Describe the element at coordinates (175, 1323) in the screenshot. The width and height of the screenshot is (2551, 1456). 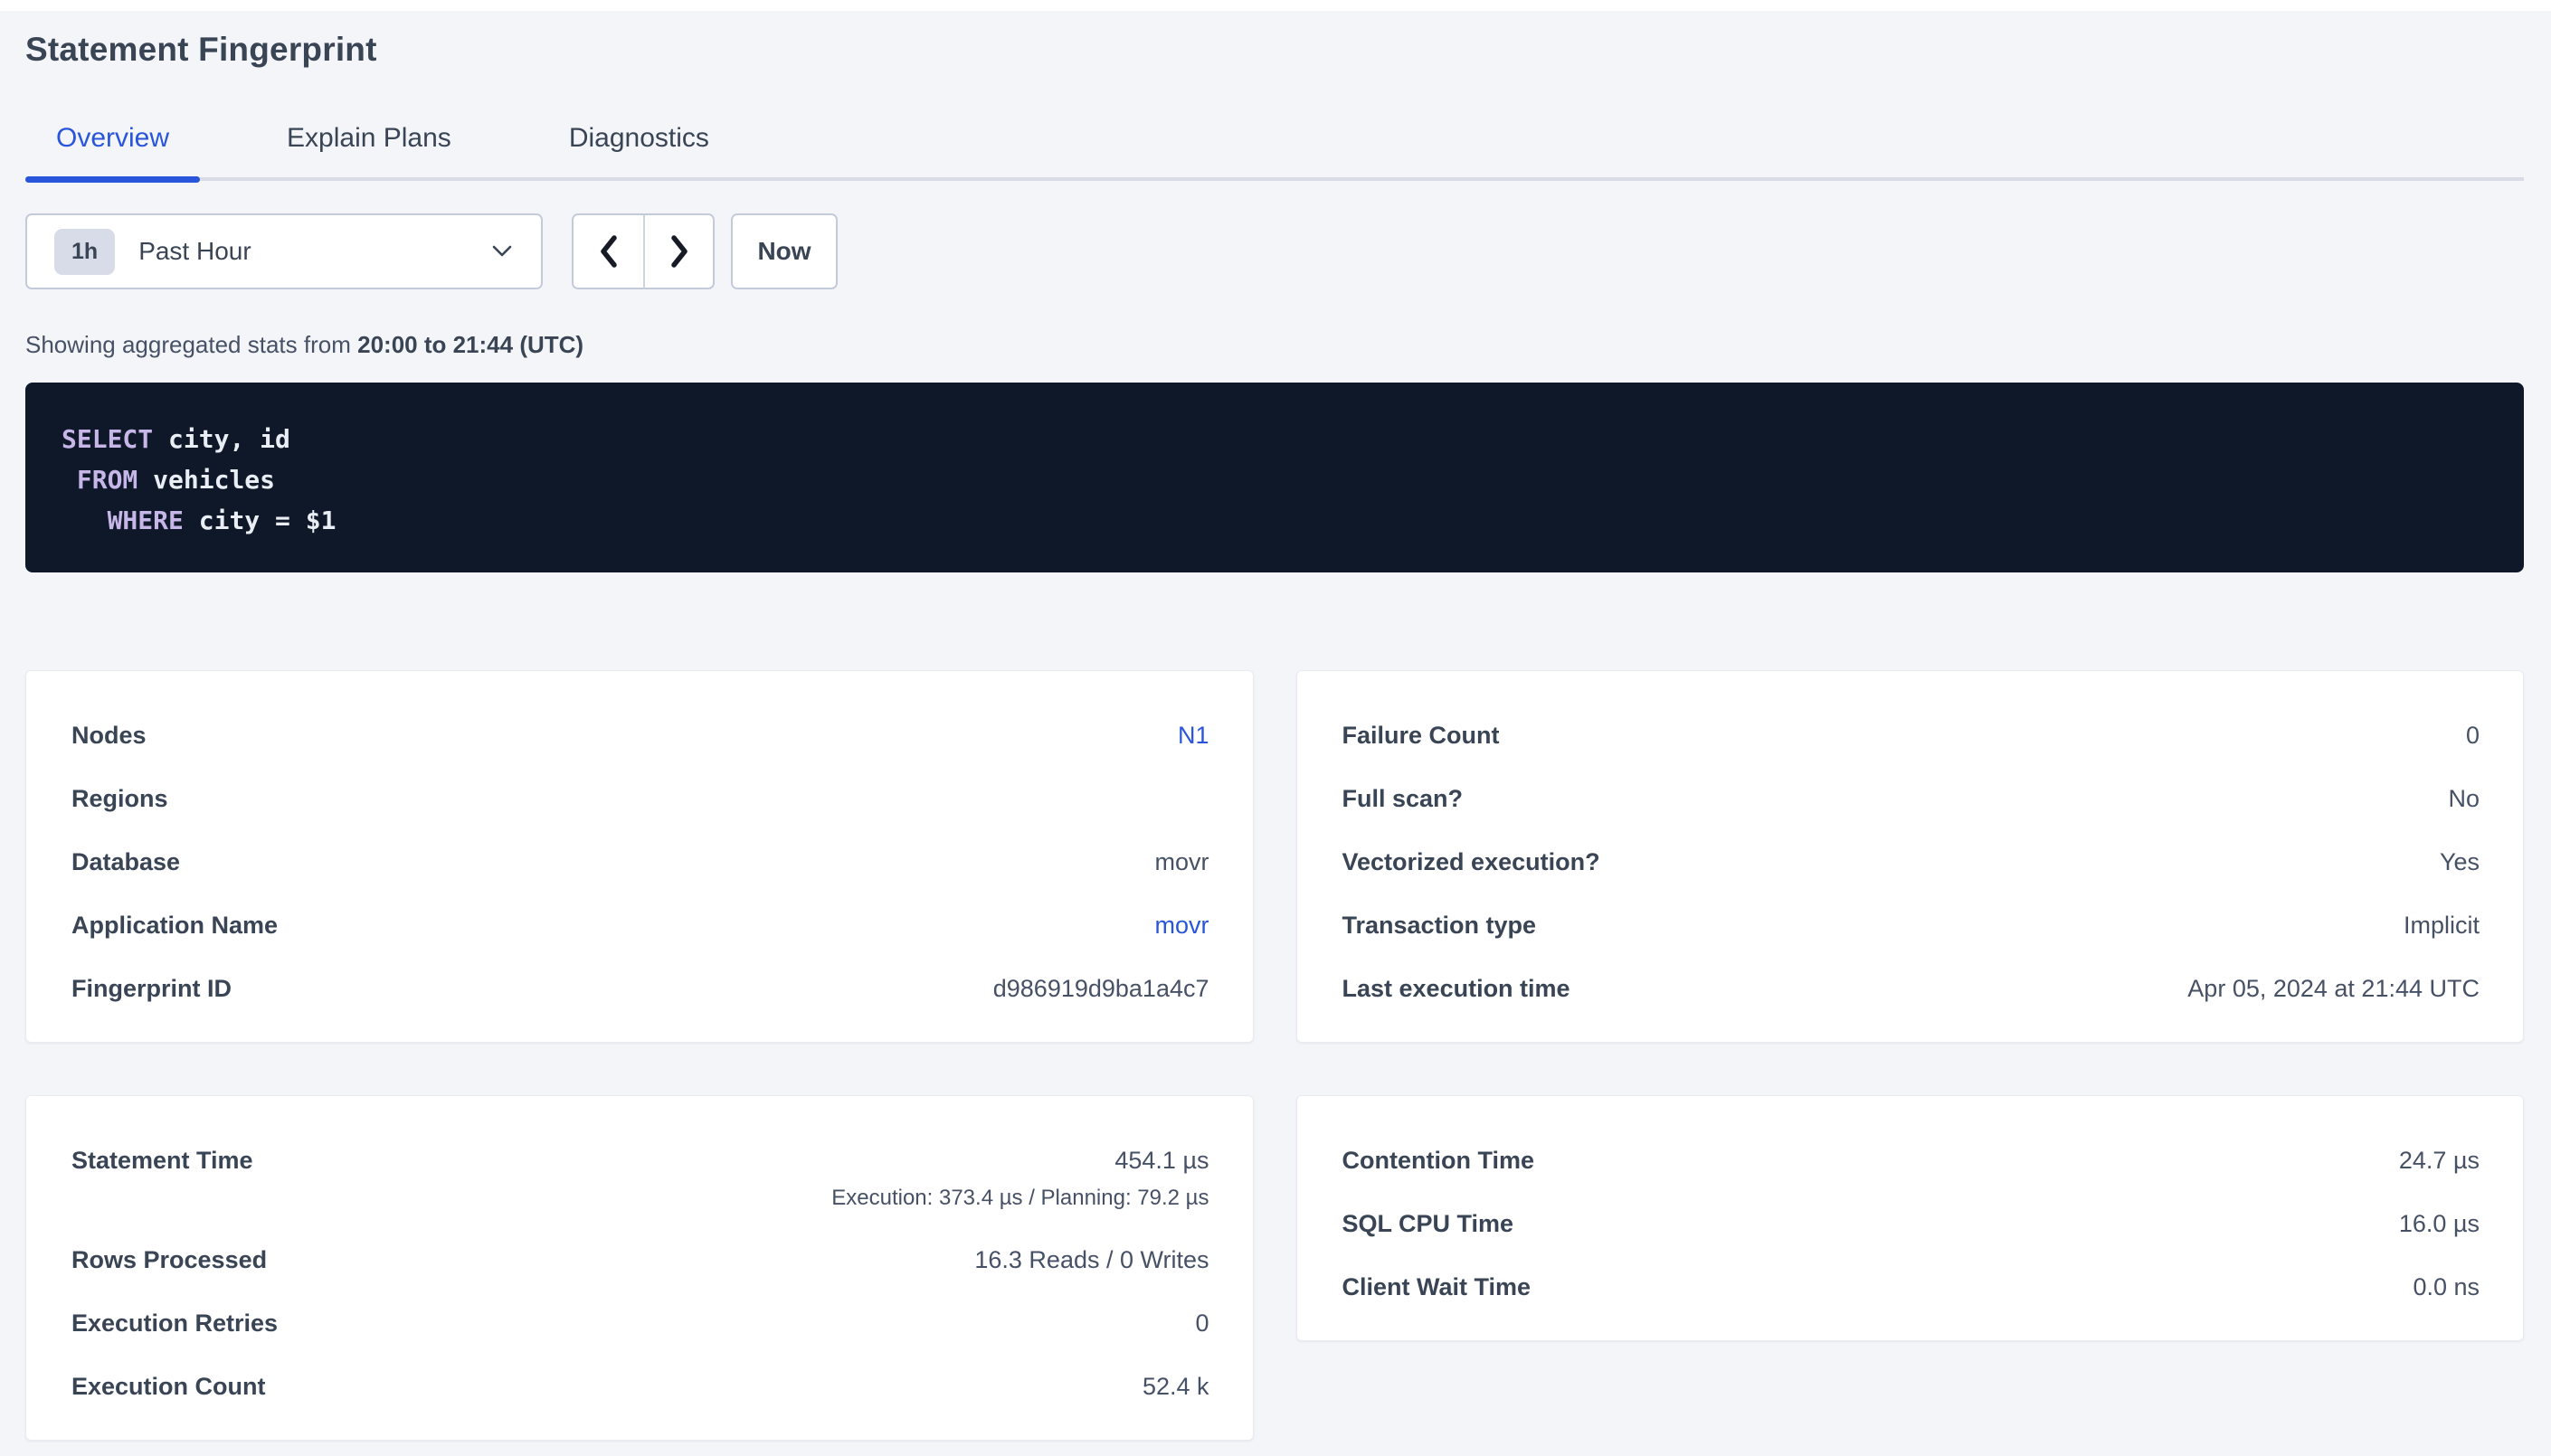
I see `row-label-execution-retries: Execution Retries` at that location.